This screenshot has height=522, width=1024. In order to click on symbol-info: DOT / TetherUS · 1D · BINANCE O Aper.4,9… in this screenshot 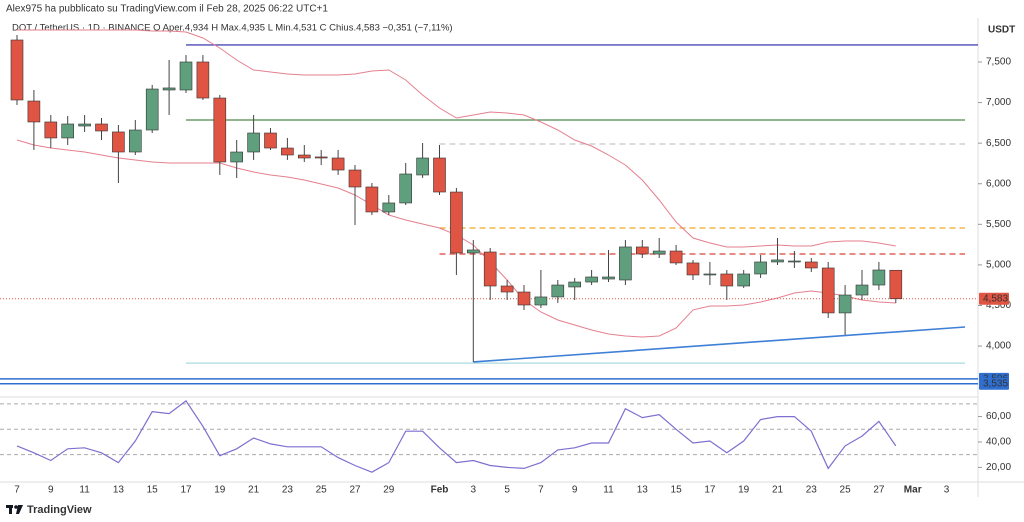, I will do `click(232, 28)`.